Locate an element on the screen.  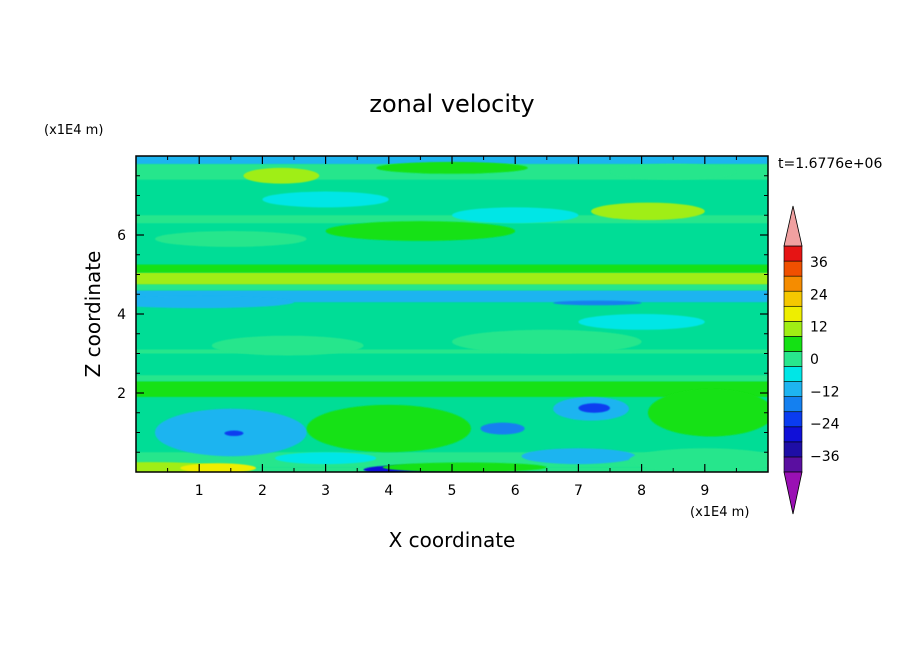
colorbar-extend-high is located at coordinates (793, 226).